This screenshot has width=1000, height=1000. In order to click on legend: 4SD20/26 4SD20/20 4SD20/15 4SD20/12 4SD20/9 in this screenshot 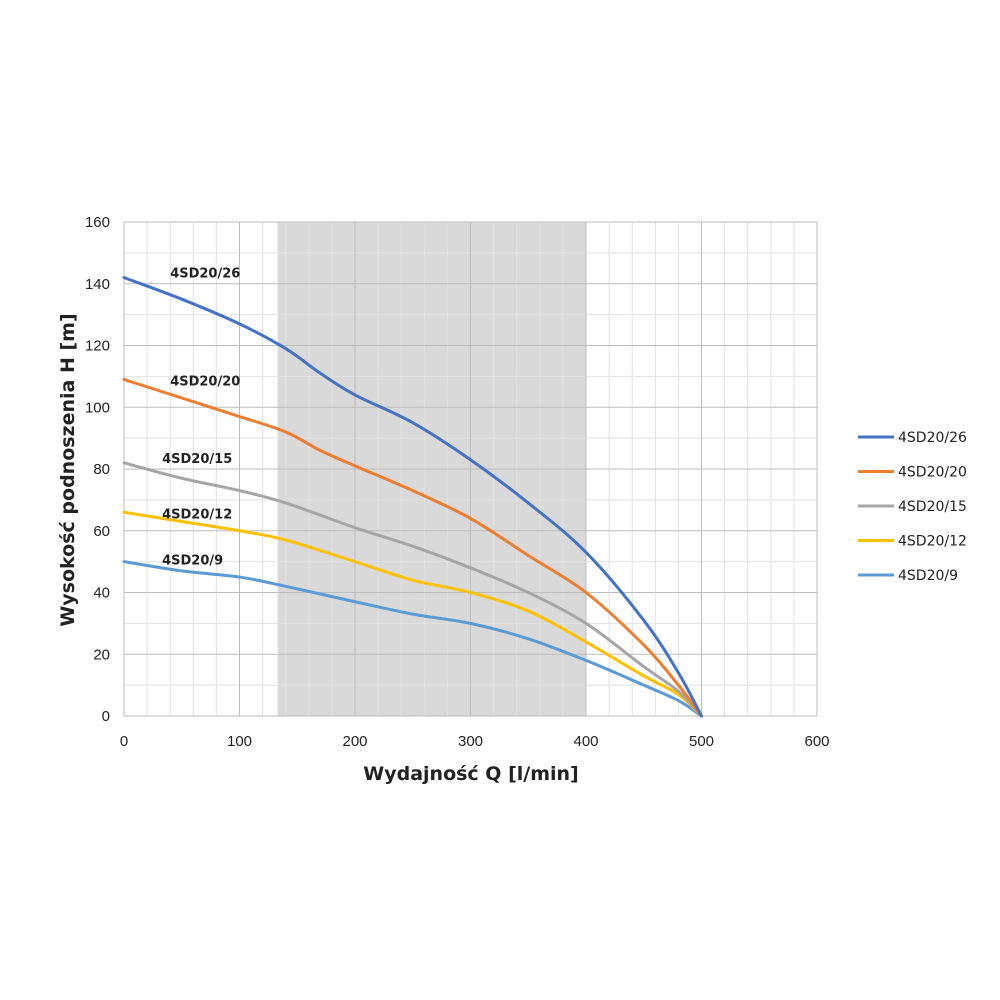, I will do `click(912, 507)`.